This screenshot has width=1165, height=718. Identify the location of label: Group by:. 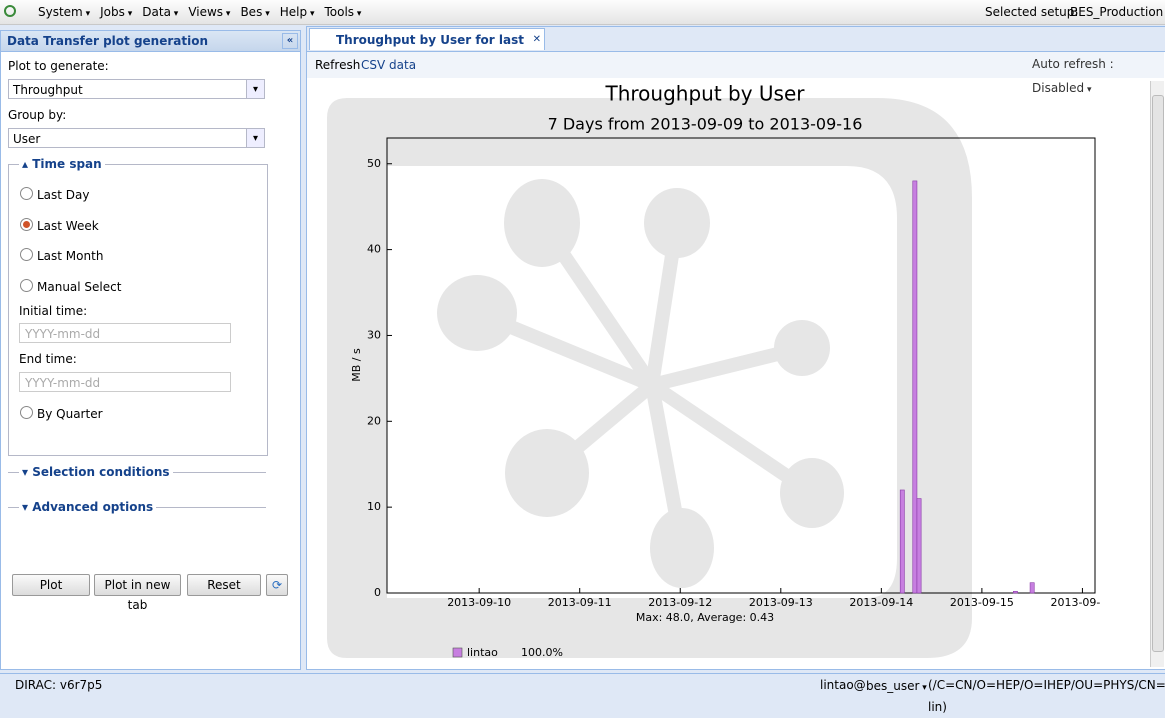
(37, 115).